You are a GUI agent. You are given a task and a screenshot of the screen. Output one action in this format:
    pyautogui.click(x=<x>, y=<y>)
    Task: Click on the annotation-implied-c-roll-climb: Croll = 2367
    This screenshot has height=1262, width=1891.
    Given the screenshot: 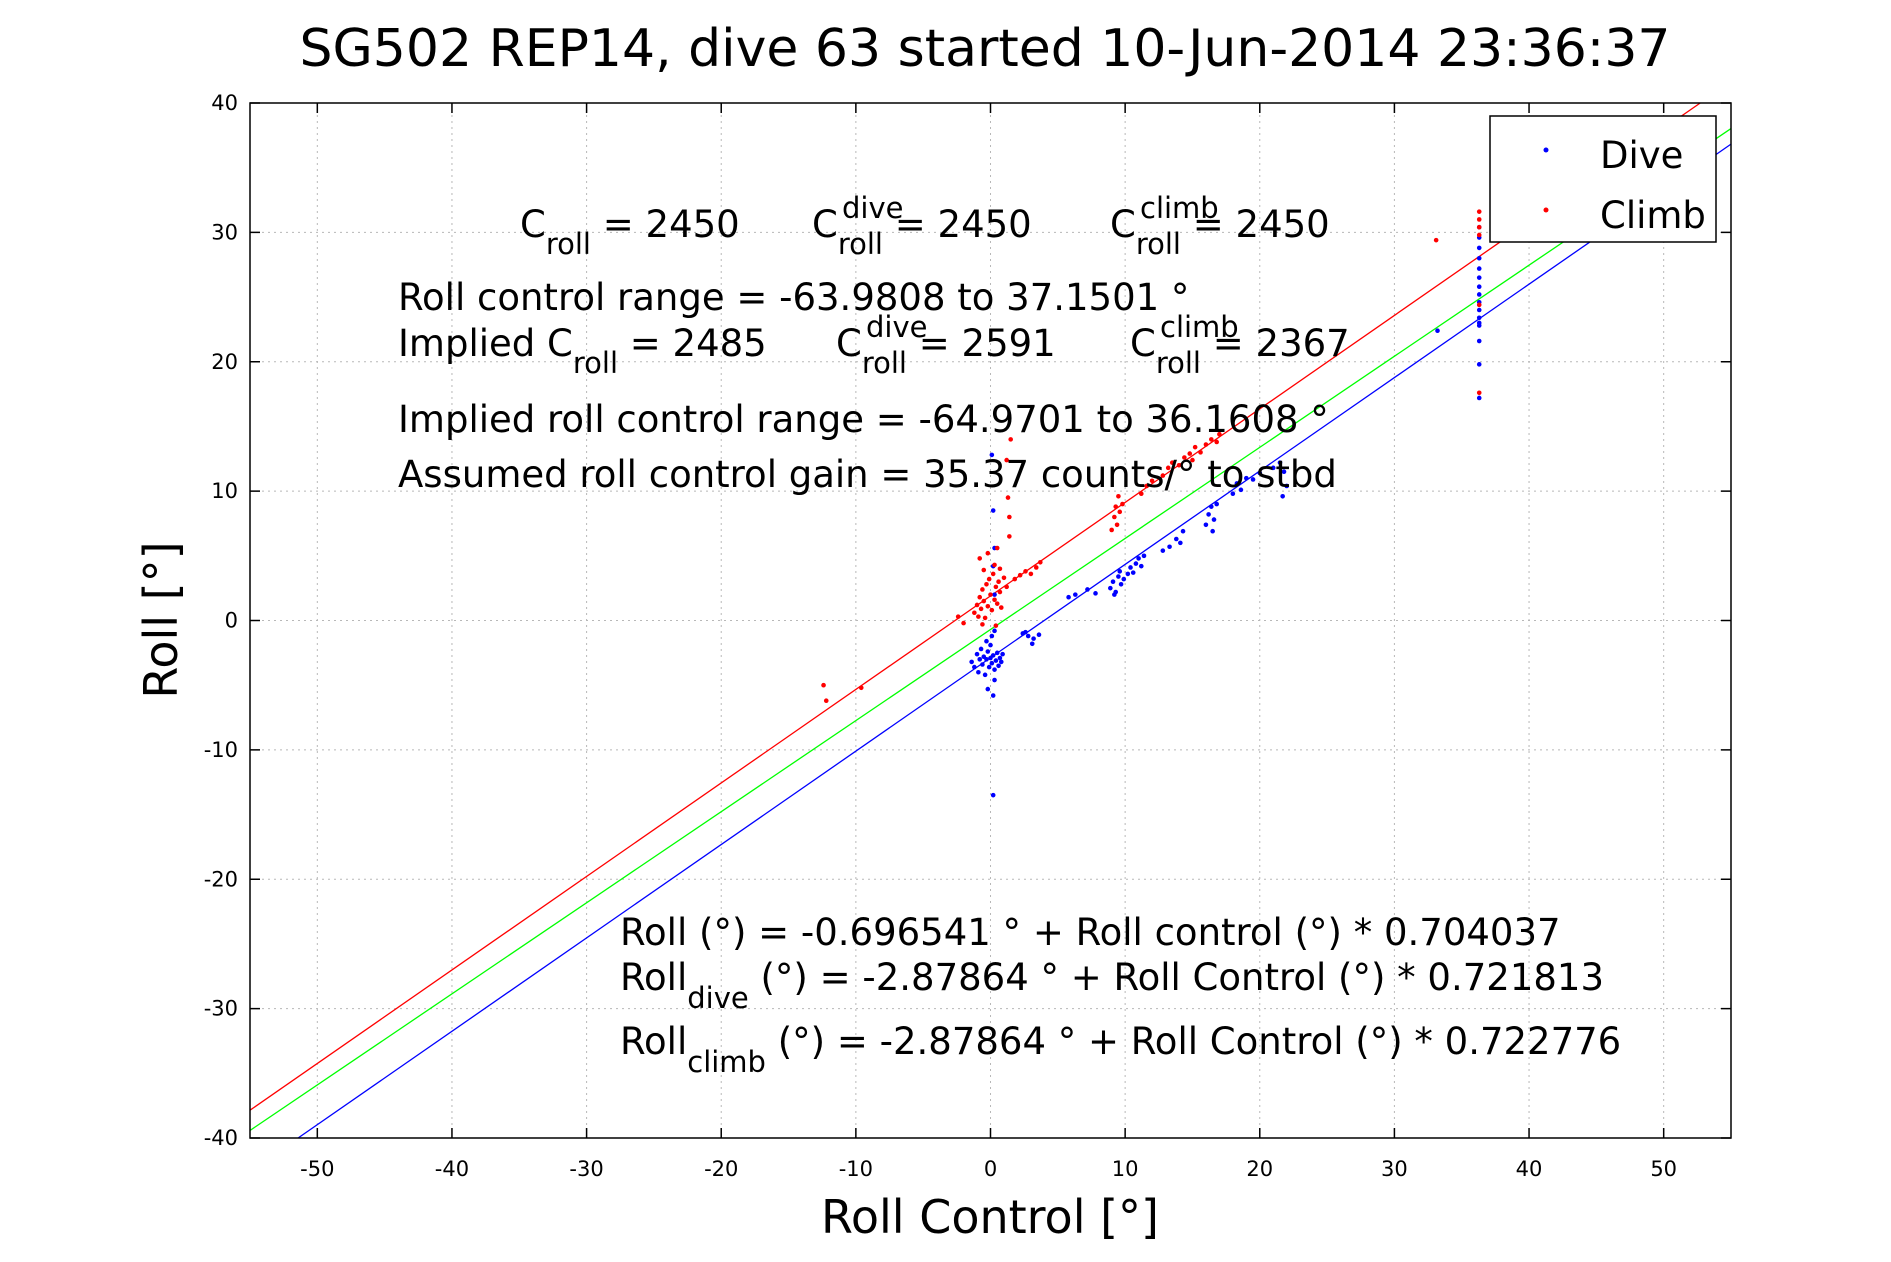 What is the action you would take?
    pyautogui.click(x=1240, y=351)
    